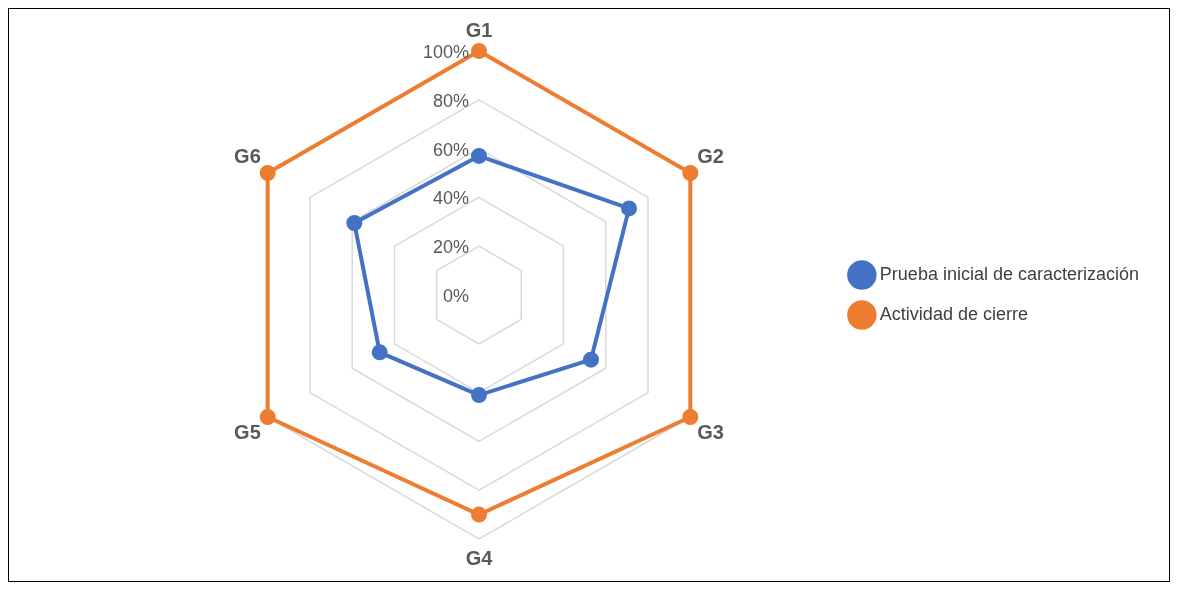  Describe the element at coordinates (710, 431) in the screenshot. I see `spoke-label: G3` at that location.